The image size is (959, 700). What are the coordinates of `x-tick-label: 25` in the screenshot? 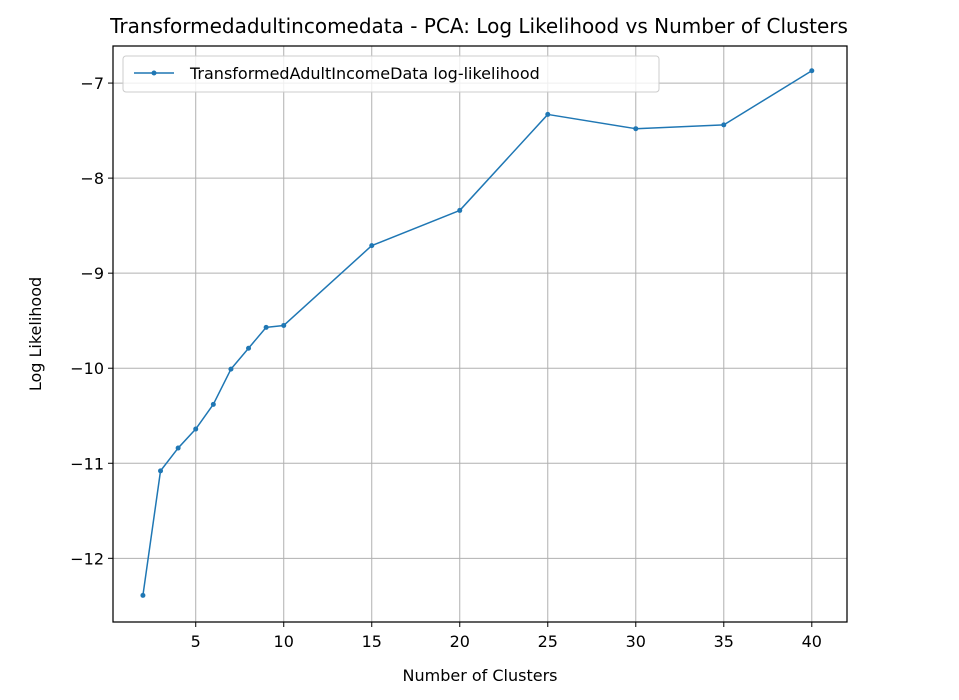 It's located at (548, 641).